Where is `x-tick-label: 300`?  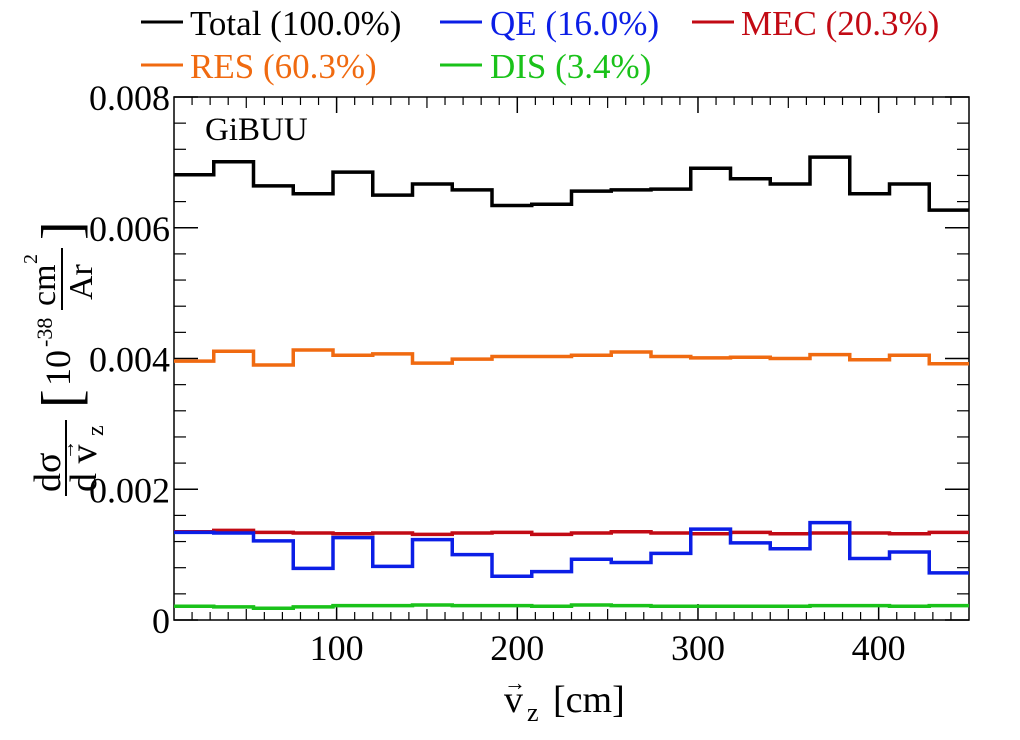 x-tick-label: 300 is located at coordinates (698, 648).